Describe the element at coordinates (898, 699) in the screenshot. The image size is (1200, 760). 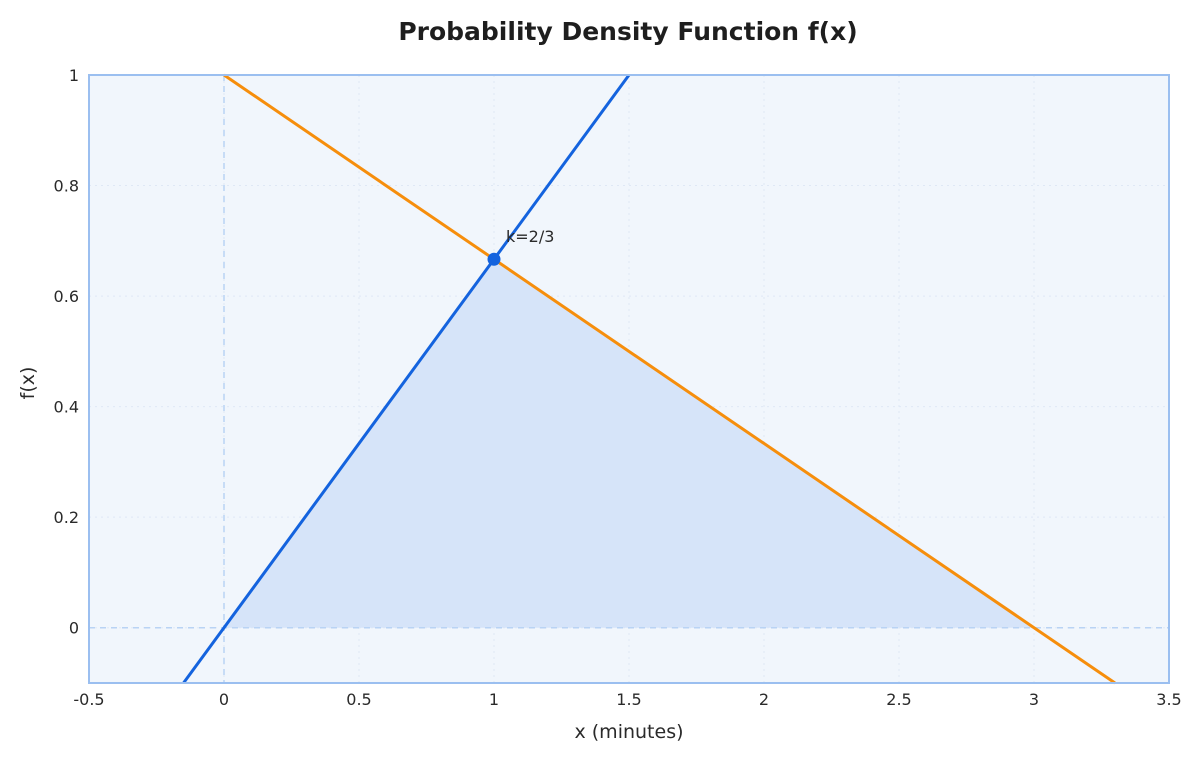
I see `x-tick-label: 2.5` at that location.